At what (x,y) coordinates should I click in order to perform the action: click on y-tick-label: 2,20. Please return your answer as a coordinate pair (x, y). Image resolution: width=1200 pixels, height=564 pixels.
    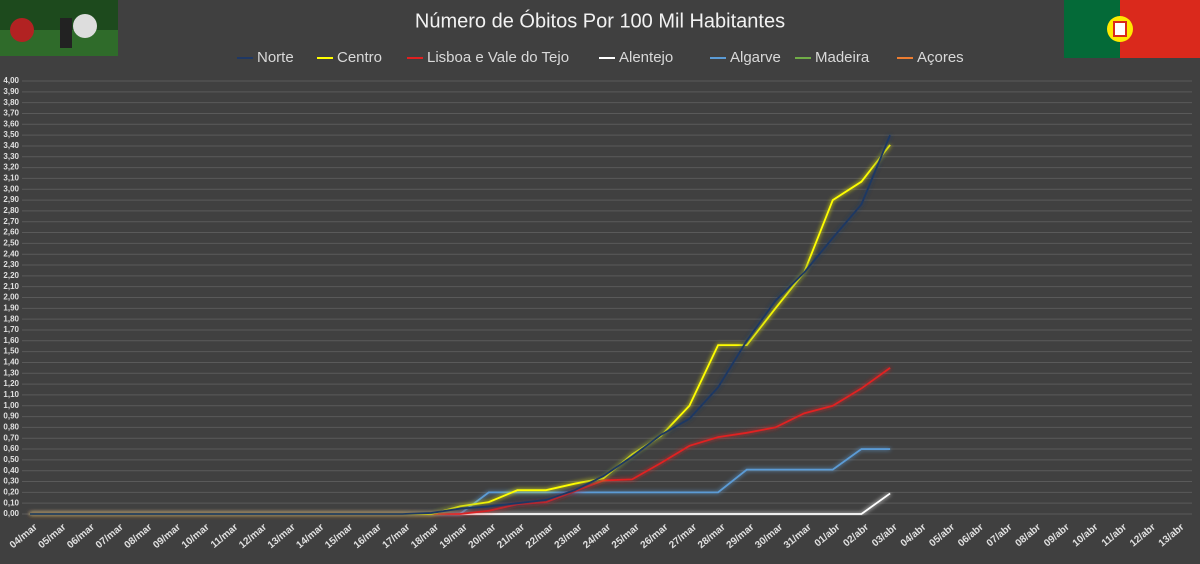
    Looking at the image, I should click on (11, 275).